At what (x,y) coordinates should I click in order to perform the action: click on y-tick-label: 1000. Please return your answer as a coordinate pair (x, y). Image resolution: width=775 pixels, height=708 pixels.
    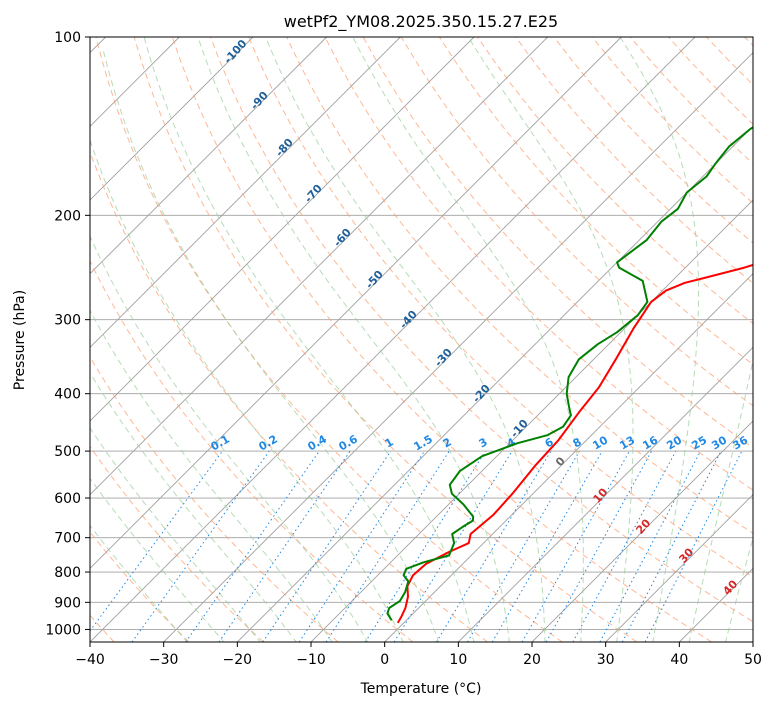
    Looking at the image, I should click on (63, 630).